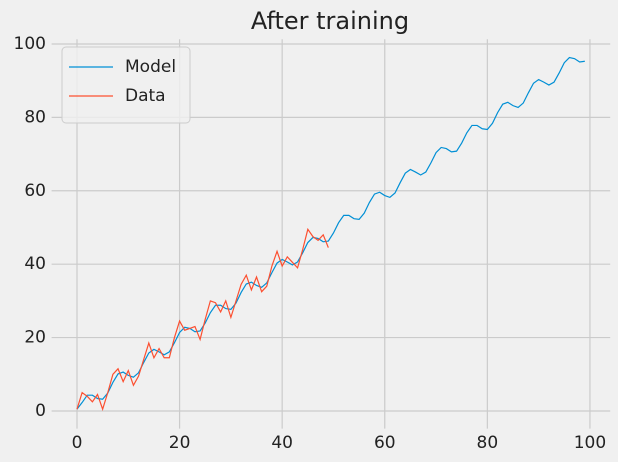  What do you see at coordinates (282, 443) in the screenshot?
I see `x-tick-label: 40` at bounding box center [282, 443].